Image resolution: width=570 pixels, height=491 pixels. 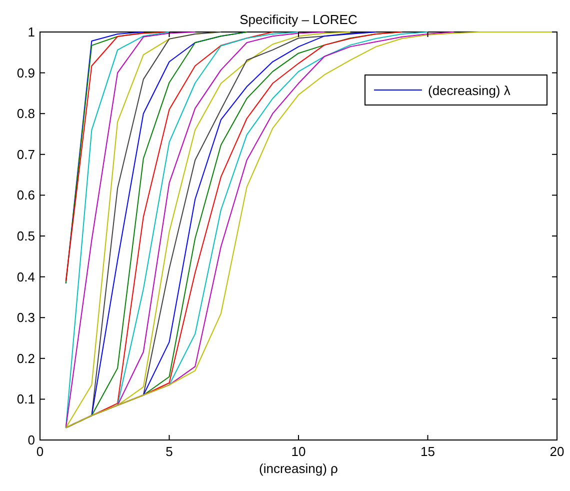 I want to click on x-tick-label: 15, so click(x=427, y=451).